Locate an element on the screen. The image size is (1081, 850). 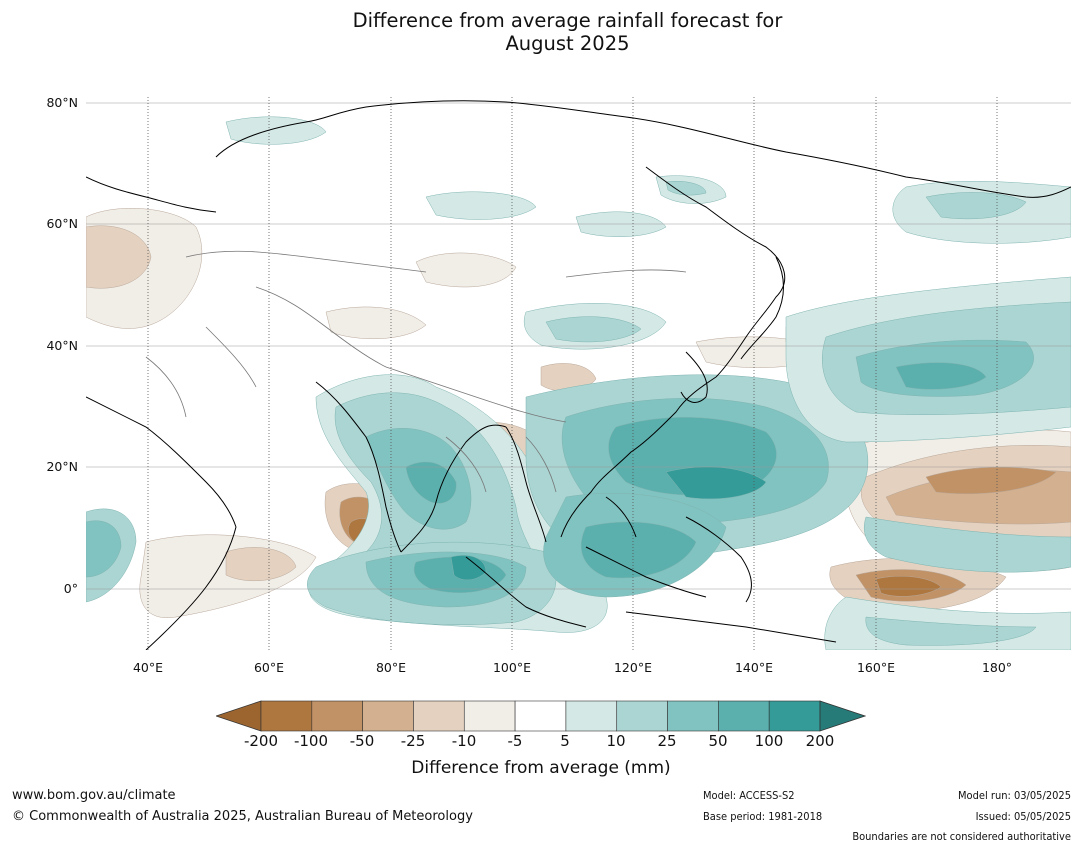
colorbar is located at coordinates (541, 716).